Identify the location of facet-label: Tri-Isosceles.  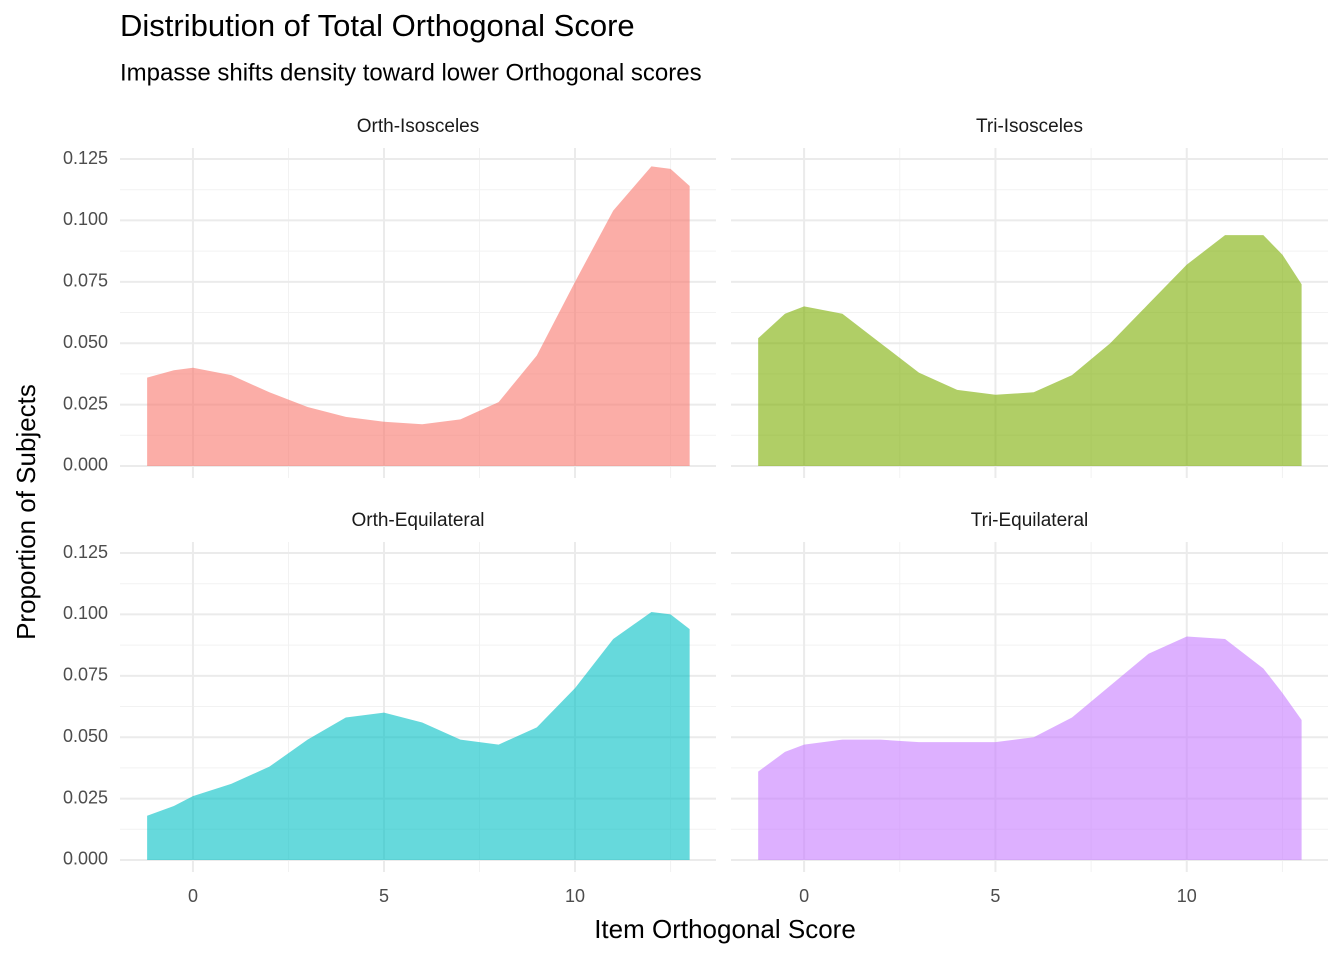
(1029, 126).